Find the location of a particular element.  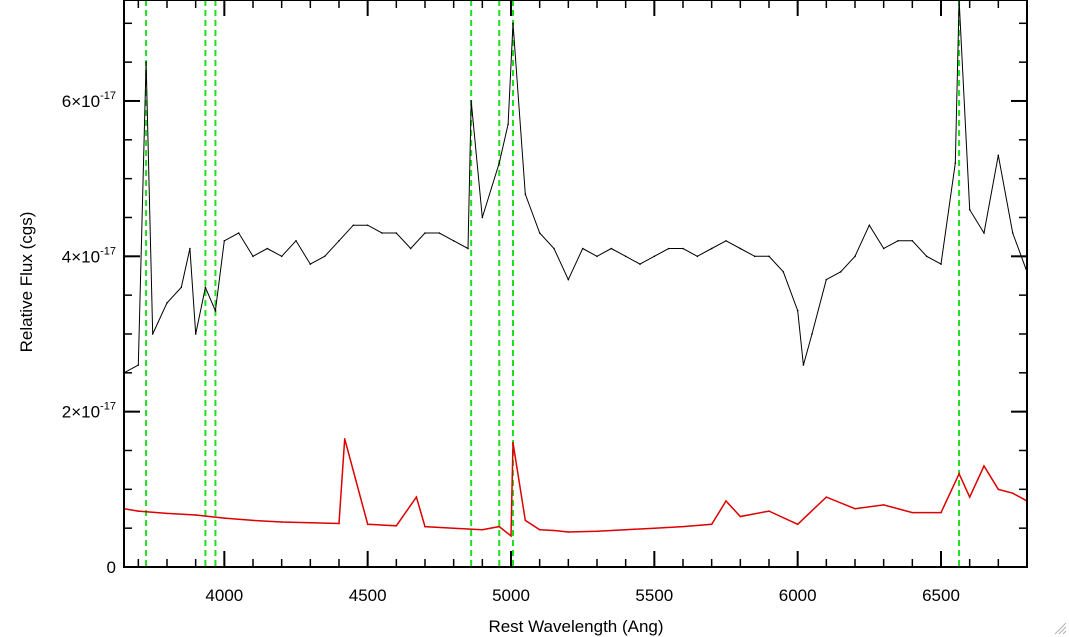

y-axis-title: Relative Flux (cgs) is located at coordinates (26, 282).